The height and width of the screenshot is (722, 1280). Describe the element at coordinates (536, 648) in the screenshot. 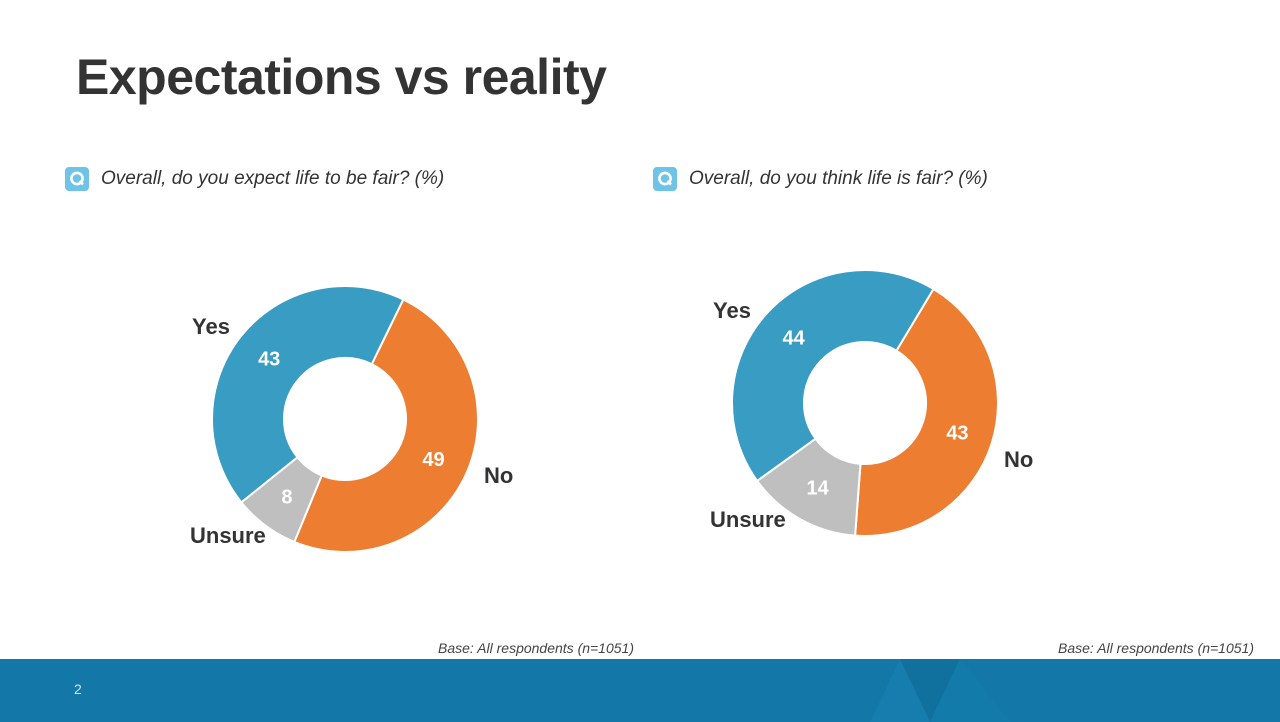

I see `base-note-expect: Base: All respondents (n=1051)` at that location.